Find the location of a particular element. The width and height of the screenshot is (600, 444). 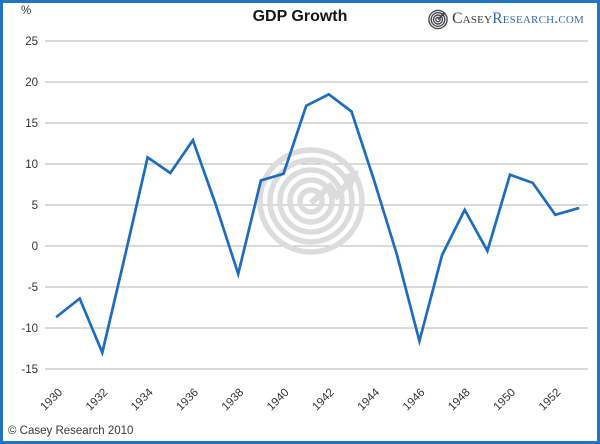

page-title: GDP Growth is located at coordinates (300, 16).